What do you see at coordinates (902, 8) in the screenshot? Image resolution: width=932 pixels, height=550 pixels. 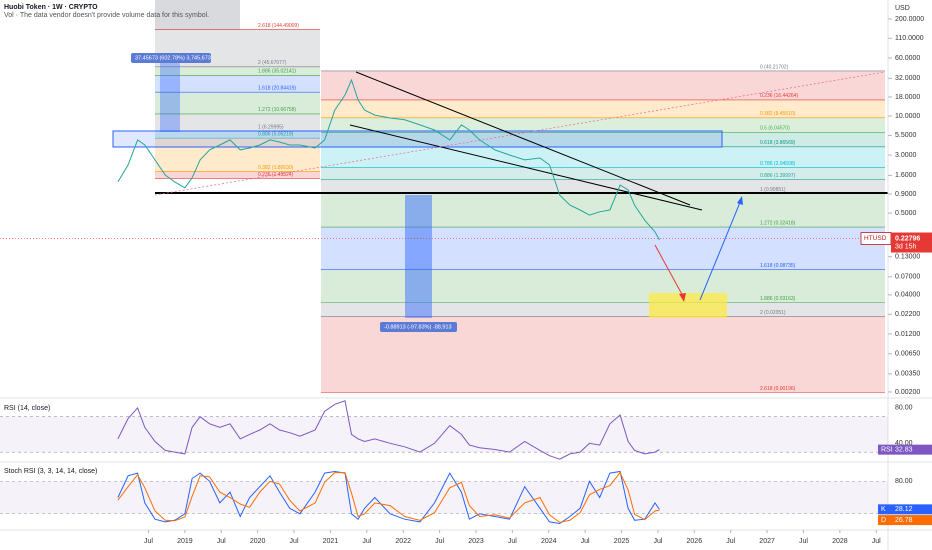 I see `currency: USD` at bounding box center [902, 8].